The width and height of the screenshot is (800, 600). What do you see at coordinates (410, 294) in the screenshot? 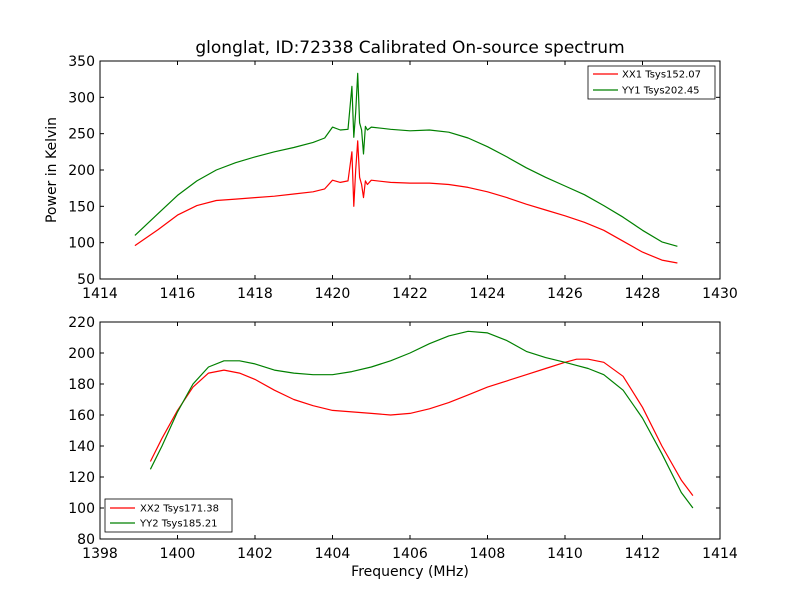
I see `x-tick-label: 1422` at bounding box center [410, 294].